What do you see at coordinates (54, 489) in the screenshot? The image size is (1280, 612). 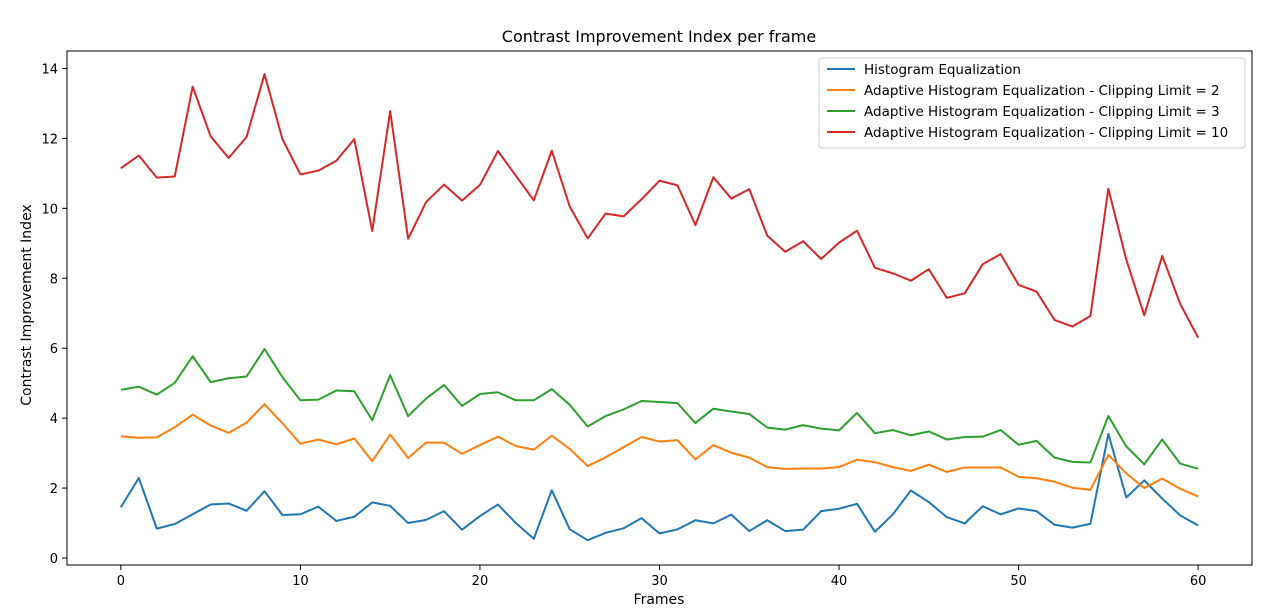 I see `y-tick-label: 2` at bounding box center [54, 489].